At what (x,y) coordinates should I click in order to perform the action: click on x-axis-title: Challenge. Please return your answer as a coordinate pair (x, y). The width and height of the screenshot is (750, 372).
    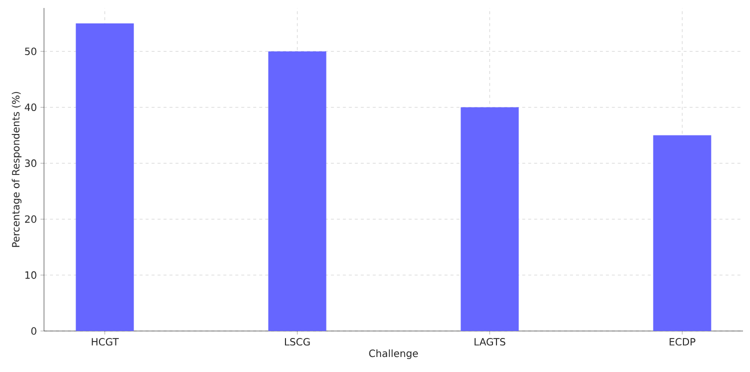
    Looking at the image, I should click on (393, 354).